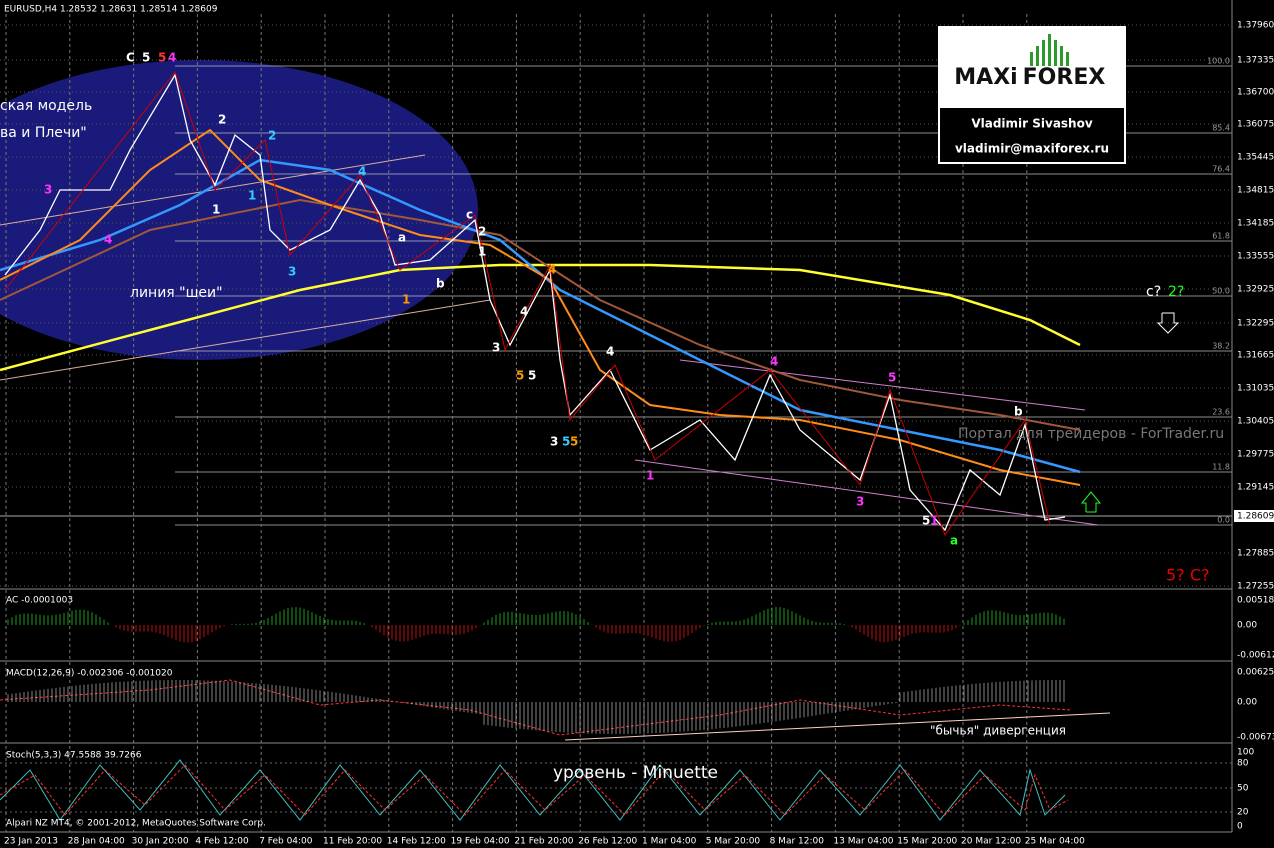  I want to click on date-label: 21 Feb 20:00, so click(543, 842).